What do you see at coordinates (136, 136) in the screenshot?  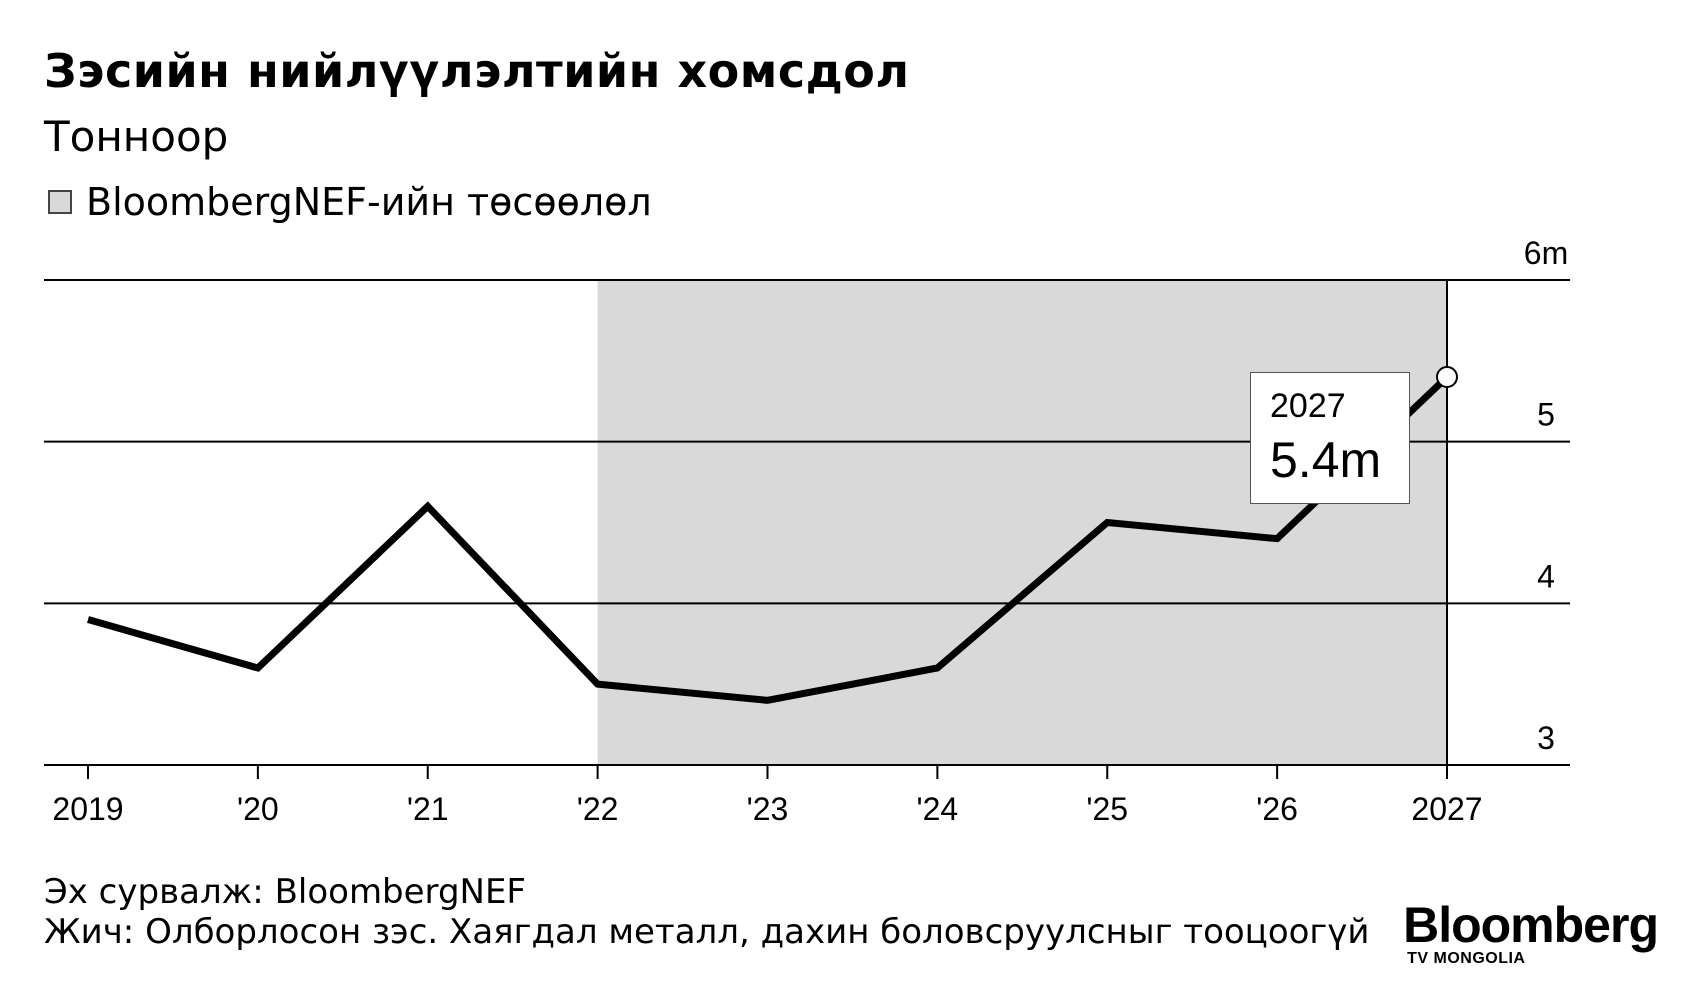 I see `chart-subtitle: Тонноор` at bounding box center [136, 136].